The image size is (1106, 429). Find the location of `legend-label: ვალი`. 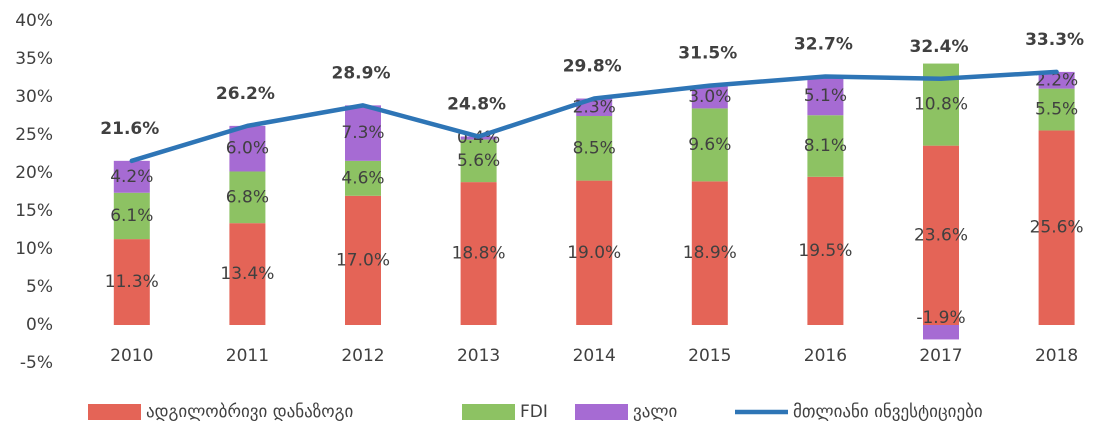

legend-label: ვალი is located at coordinates (655, 412).